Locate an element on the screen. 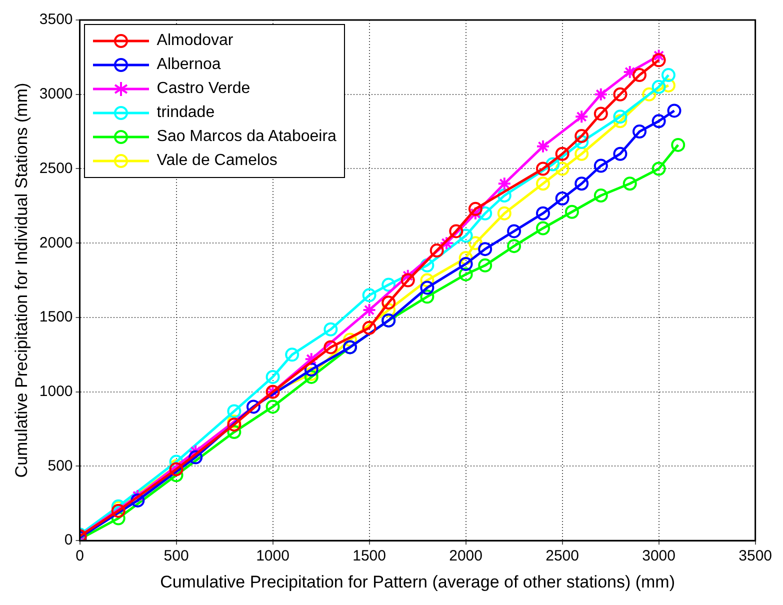 This screenshot has height=605, width=783. x-tick-label: 1500 is located at coordinates (369, 556).